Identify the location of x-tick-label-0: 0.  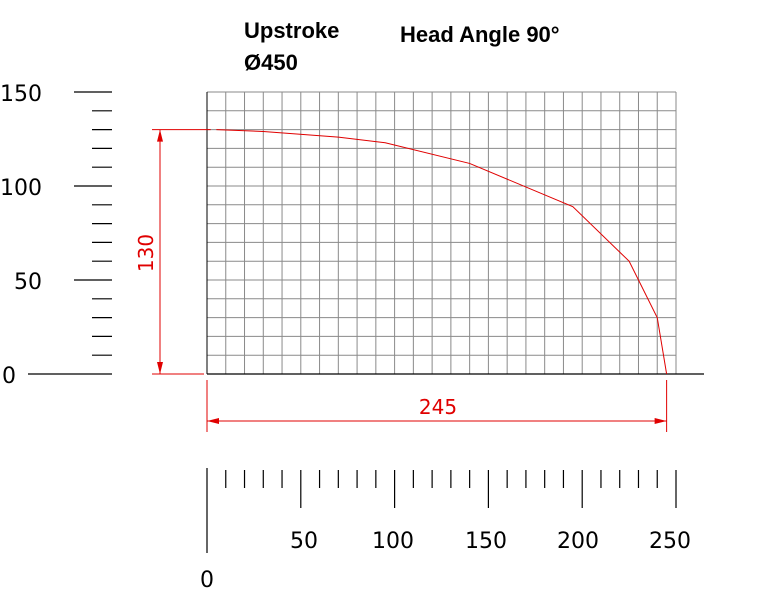
(207, 580).